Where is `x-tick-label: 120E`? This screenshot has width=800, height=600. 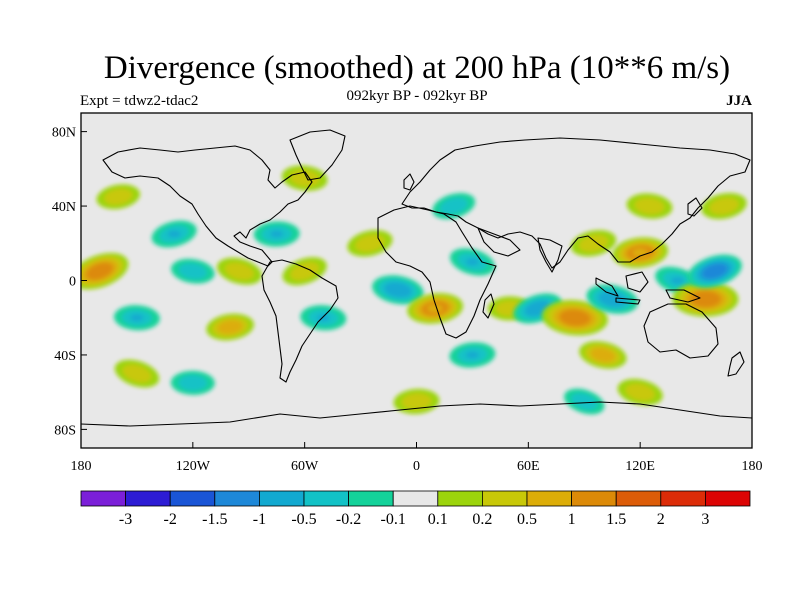 x-tick-label: 120E is located at coordinates (640, 466).